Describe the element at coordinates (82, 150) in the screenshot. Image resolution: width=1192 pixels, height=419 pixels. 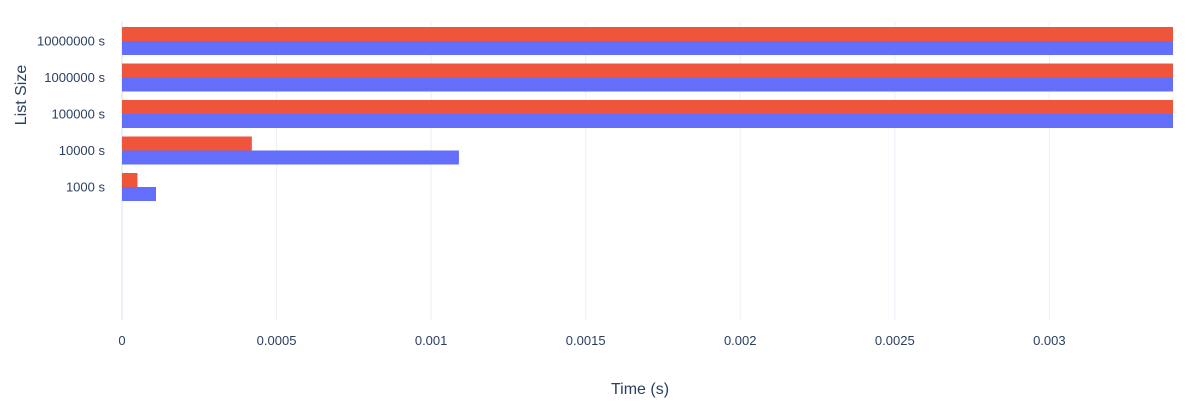
I see `y-tick-label: 10000 s` at that location.